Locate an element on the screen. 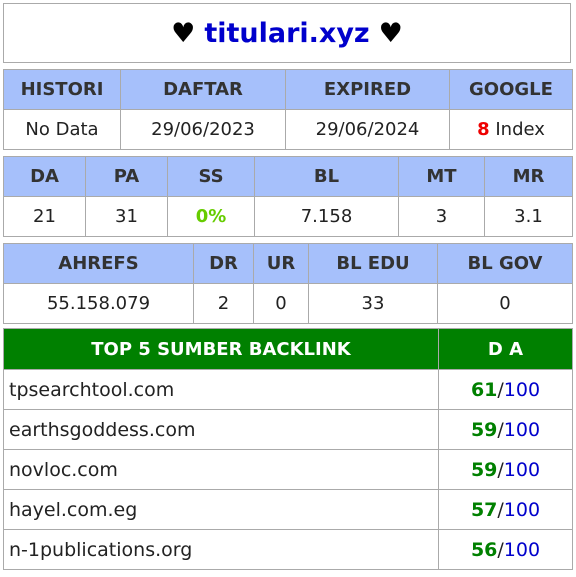 The height and width of the screenshot is (577, 576). header-ss: SS is located at coordinates (211, 176).